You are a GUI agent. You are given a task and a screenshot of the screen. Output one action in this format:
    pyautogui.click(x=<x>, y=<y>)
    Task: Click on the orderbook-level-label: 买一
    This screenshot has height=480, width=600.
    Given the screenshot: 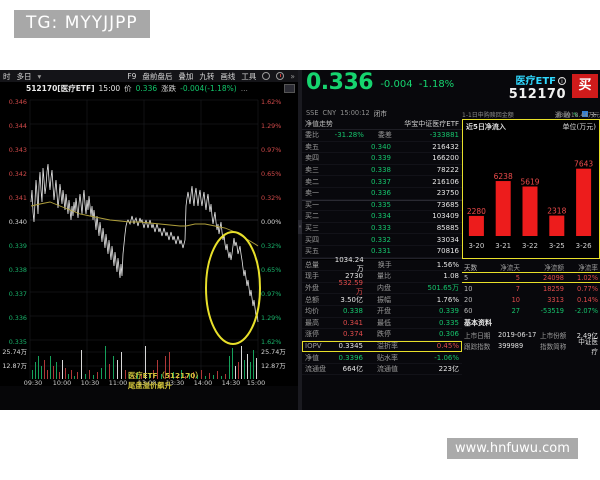 What is the action you would take?
    pyautogui.click(x=312, y=205)
    